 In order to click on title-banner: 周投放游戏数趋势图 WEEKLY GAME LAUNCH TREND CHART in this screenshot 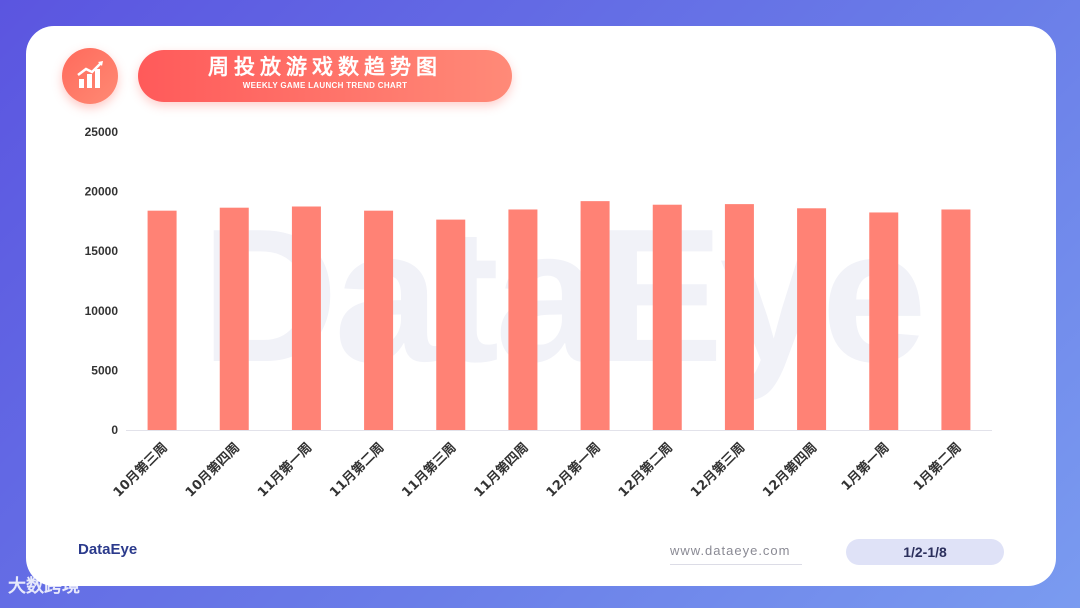, I will do `click(325, 76)`.